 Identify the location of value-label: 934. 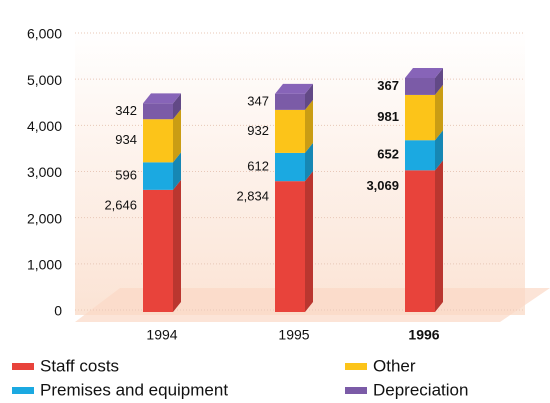
(126, 139).